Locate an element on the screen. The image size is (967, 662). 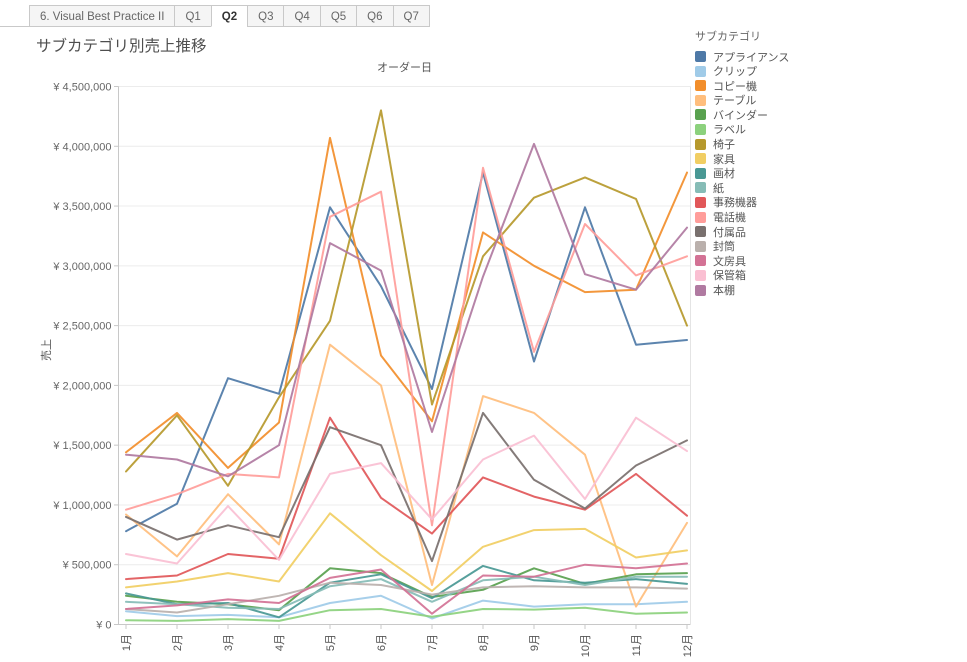
legend-title: サブカテゴリ is located at coordinates (728, 37).